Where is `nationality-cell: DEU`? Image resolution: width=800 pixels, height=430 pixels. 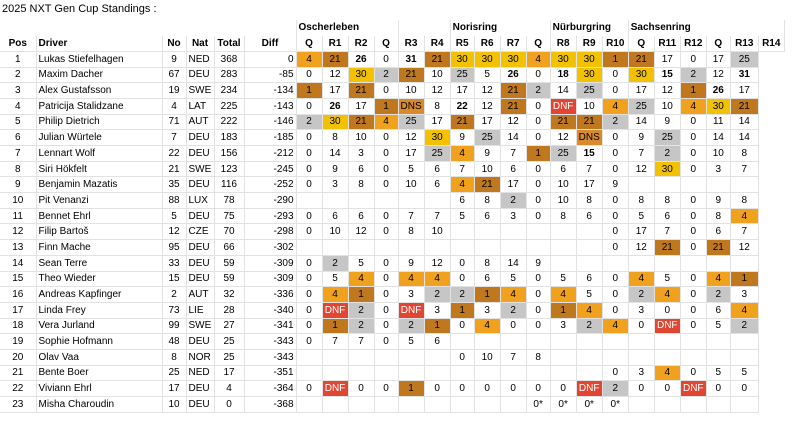
nationality-cell: DEU is located at coordinates (200, 247).